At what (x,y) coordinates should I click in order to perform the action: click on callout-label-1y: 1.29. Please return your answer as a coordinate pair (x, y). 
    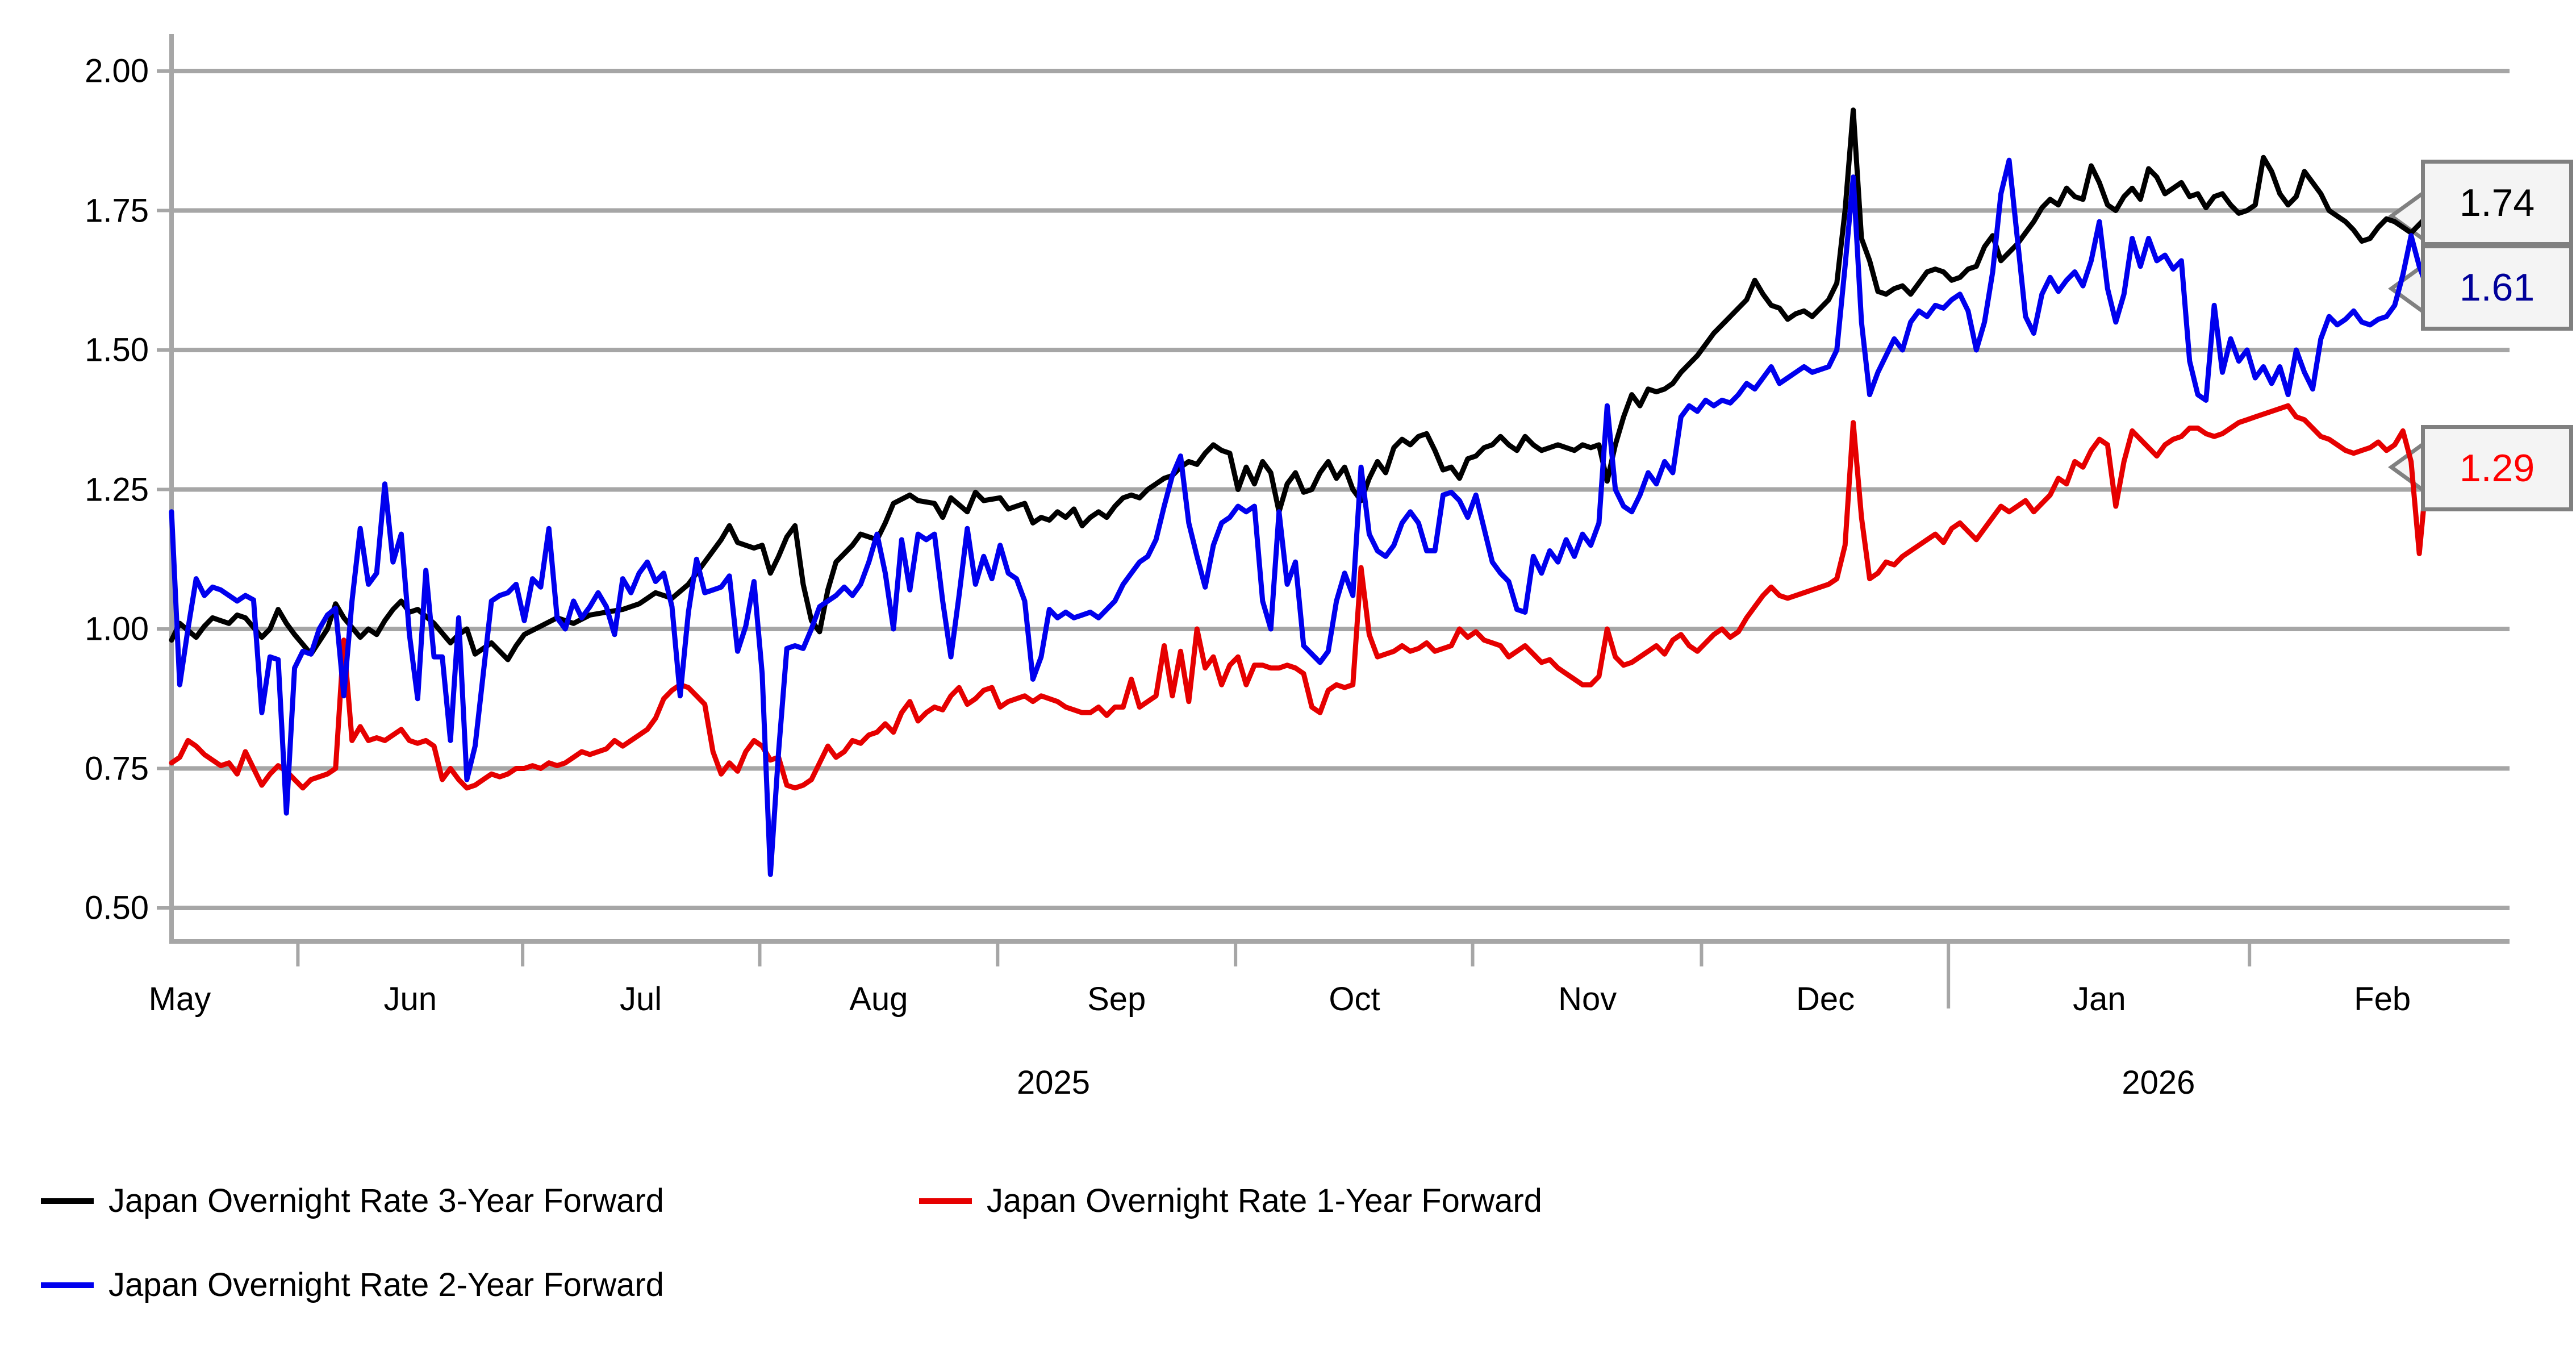
    Looking at the image, I should click on (2497, 469).